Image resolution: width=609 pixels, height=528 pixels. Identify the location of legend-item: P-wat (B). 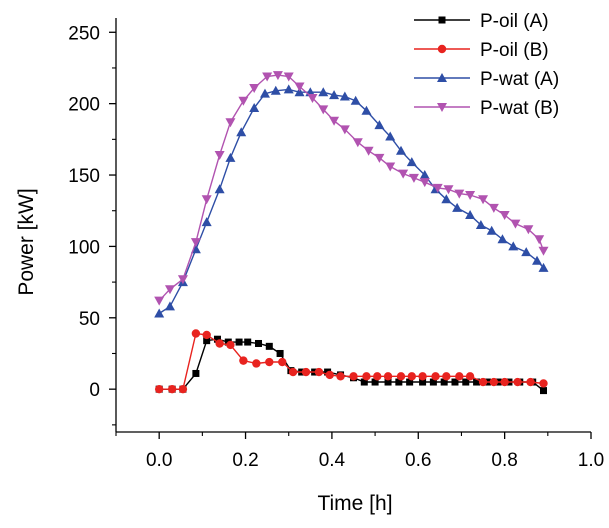
(486, 108).